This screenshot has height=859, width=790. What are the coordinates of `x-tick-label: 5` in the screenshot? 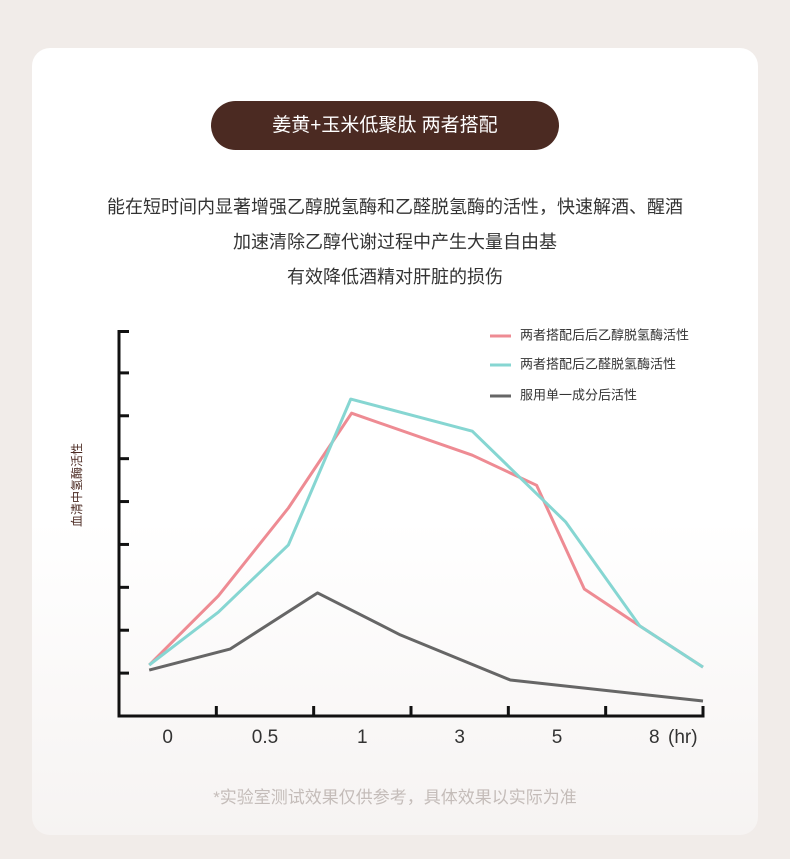 It's located at (557, 737).